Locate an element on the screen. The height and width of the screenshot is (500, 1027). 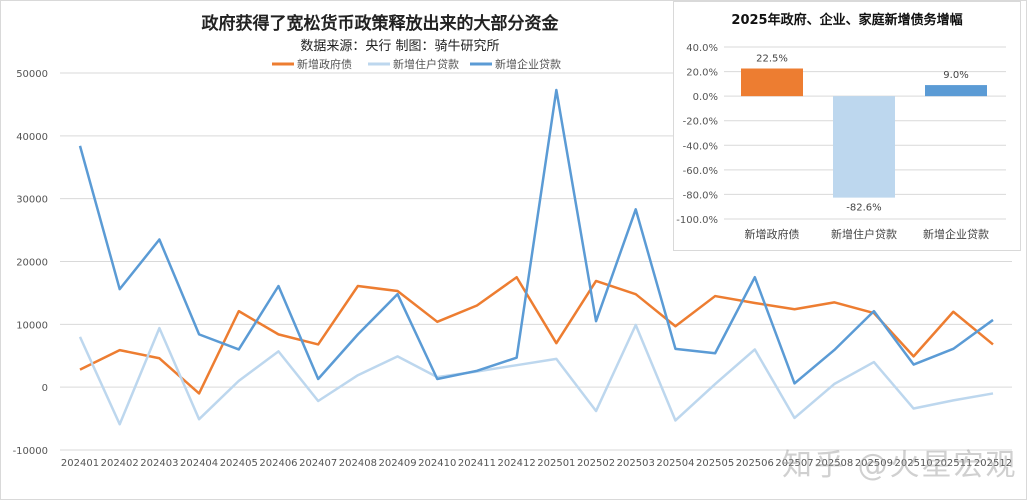
y-tick-label: 0.0% is located at coordinates (705, 97).